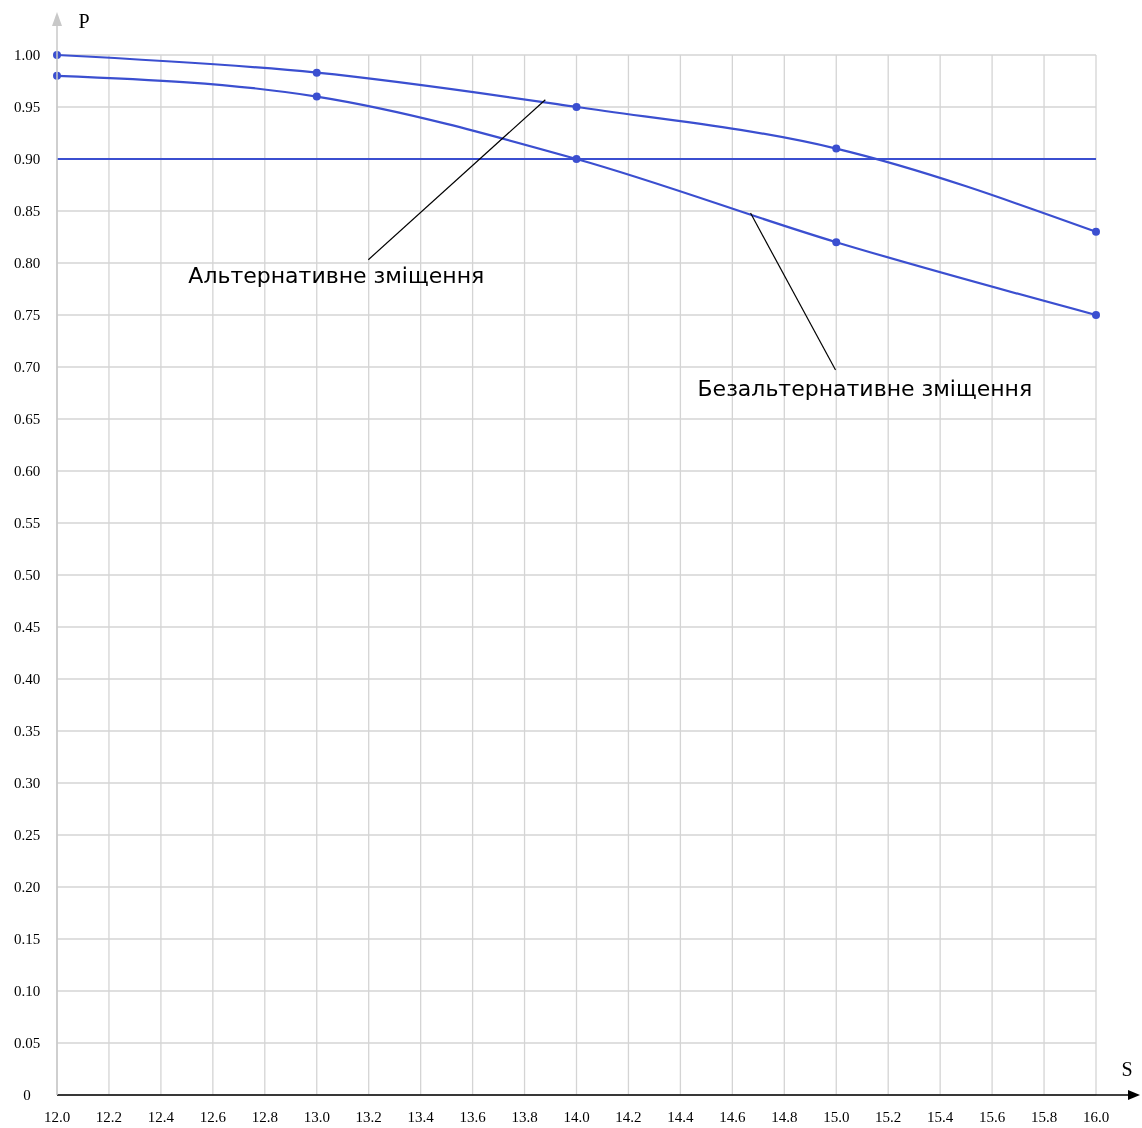  Describe the element at coordinates (27, 1095) in the screenshot. I see `y-tick-label: 0` at that location.